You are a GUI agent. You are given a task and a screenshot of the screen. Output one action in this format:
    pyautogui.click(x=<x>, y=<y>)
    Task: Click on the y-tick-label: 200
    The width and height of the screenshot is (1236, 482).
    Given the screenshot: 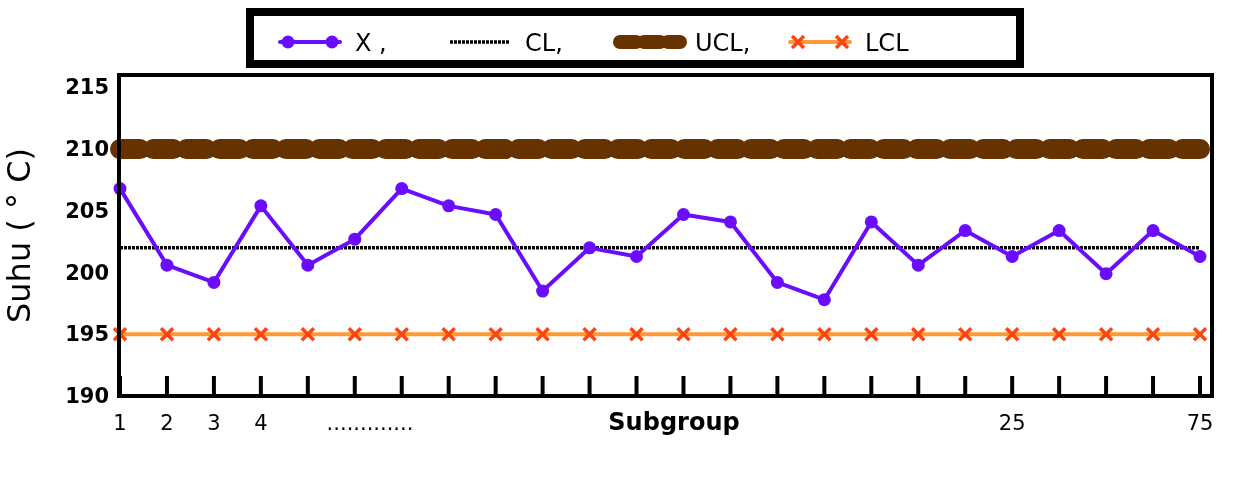 What is the action you would take?
    pyautogui.click(x=87, y=272)
    